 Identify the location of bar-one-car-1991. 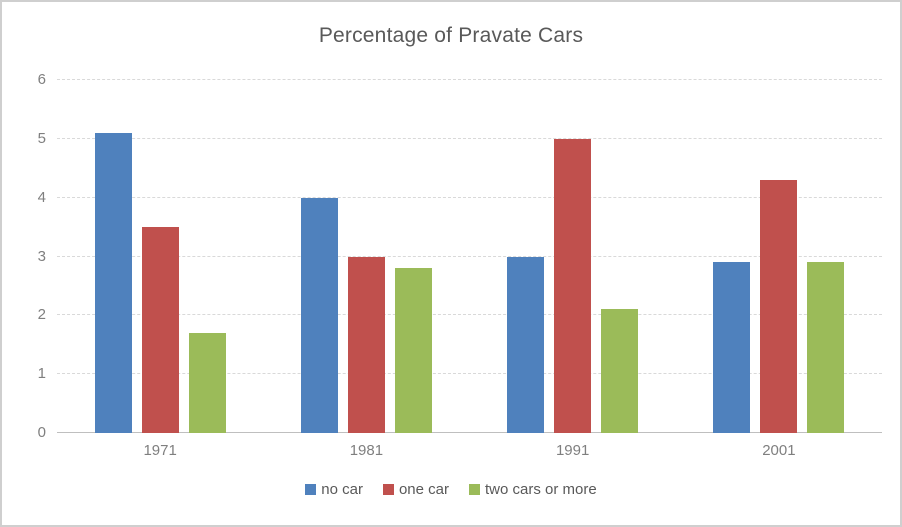
(573, 285).